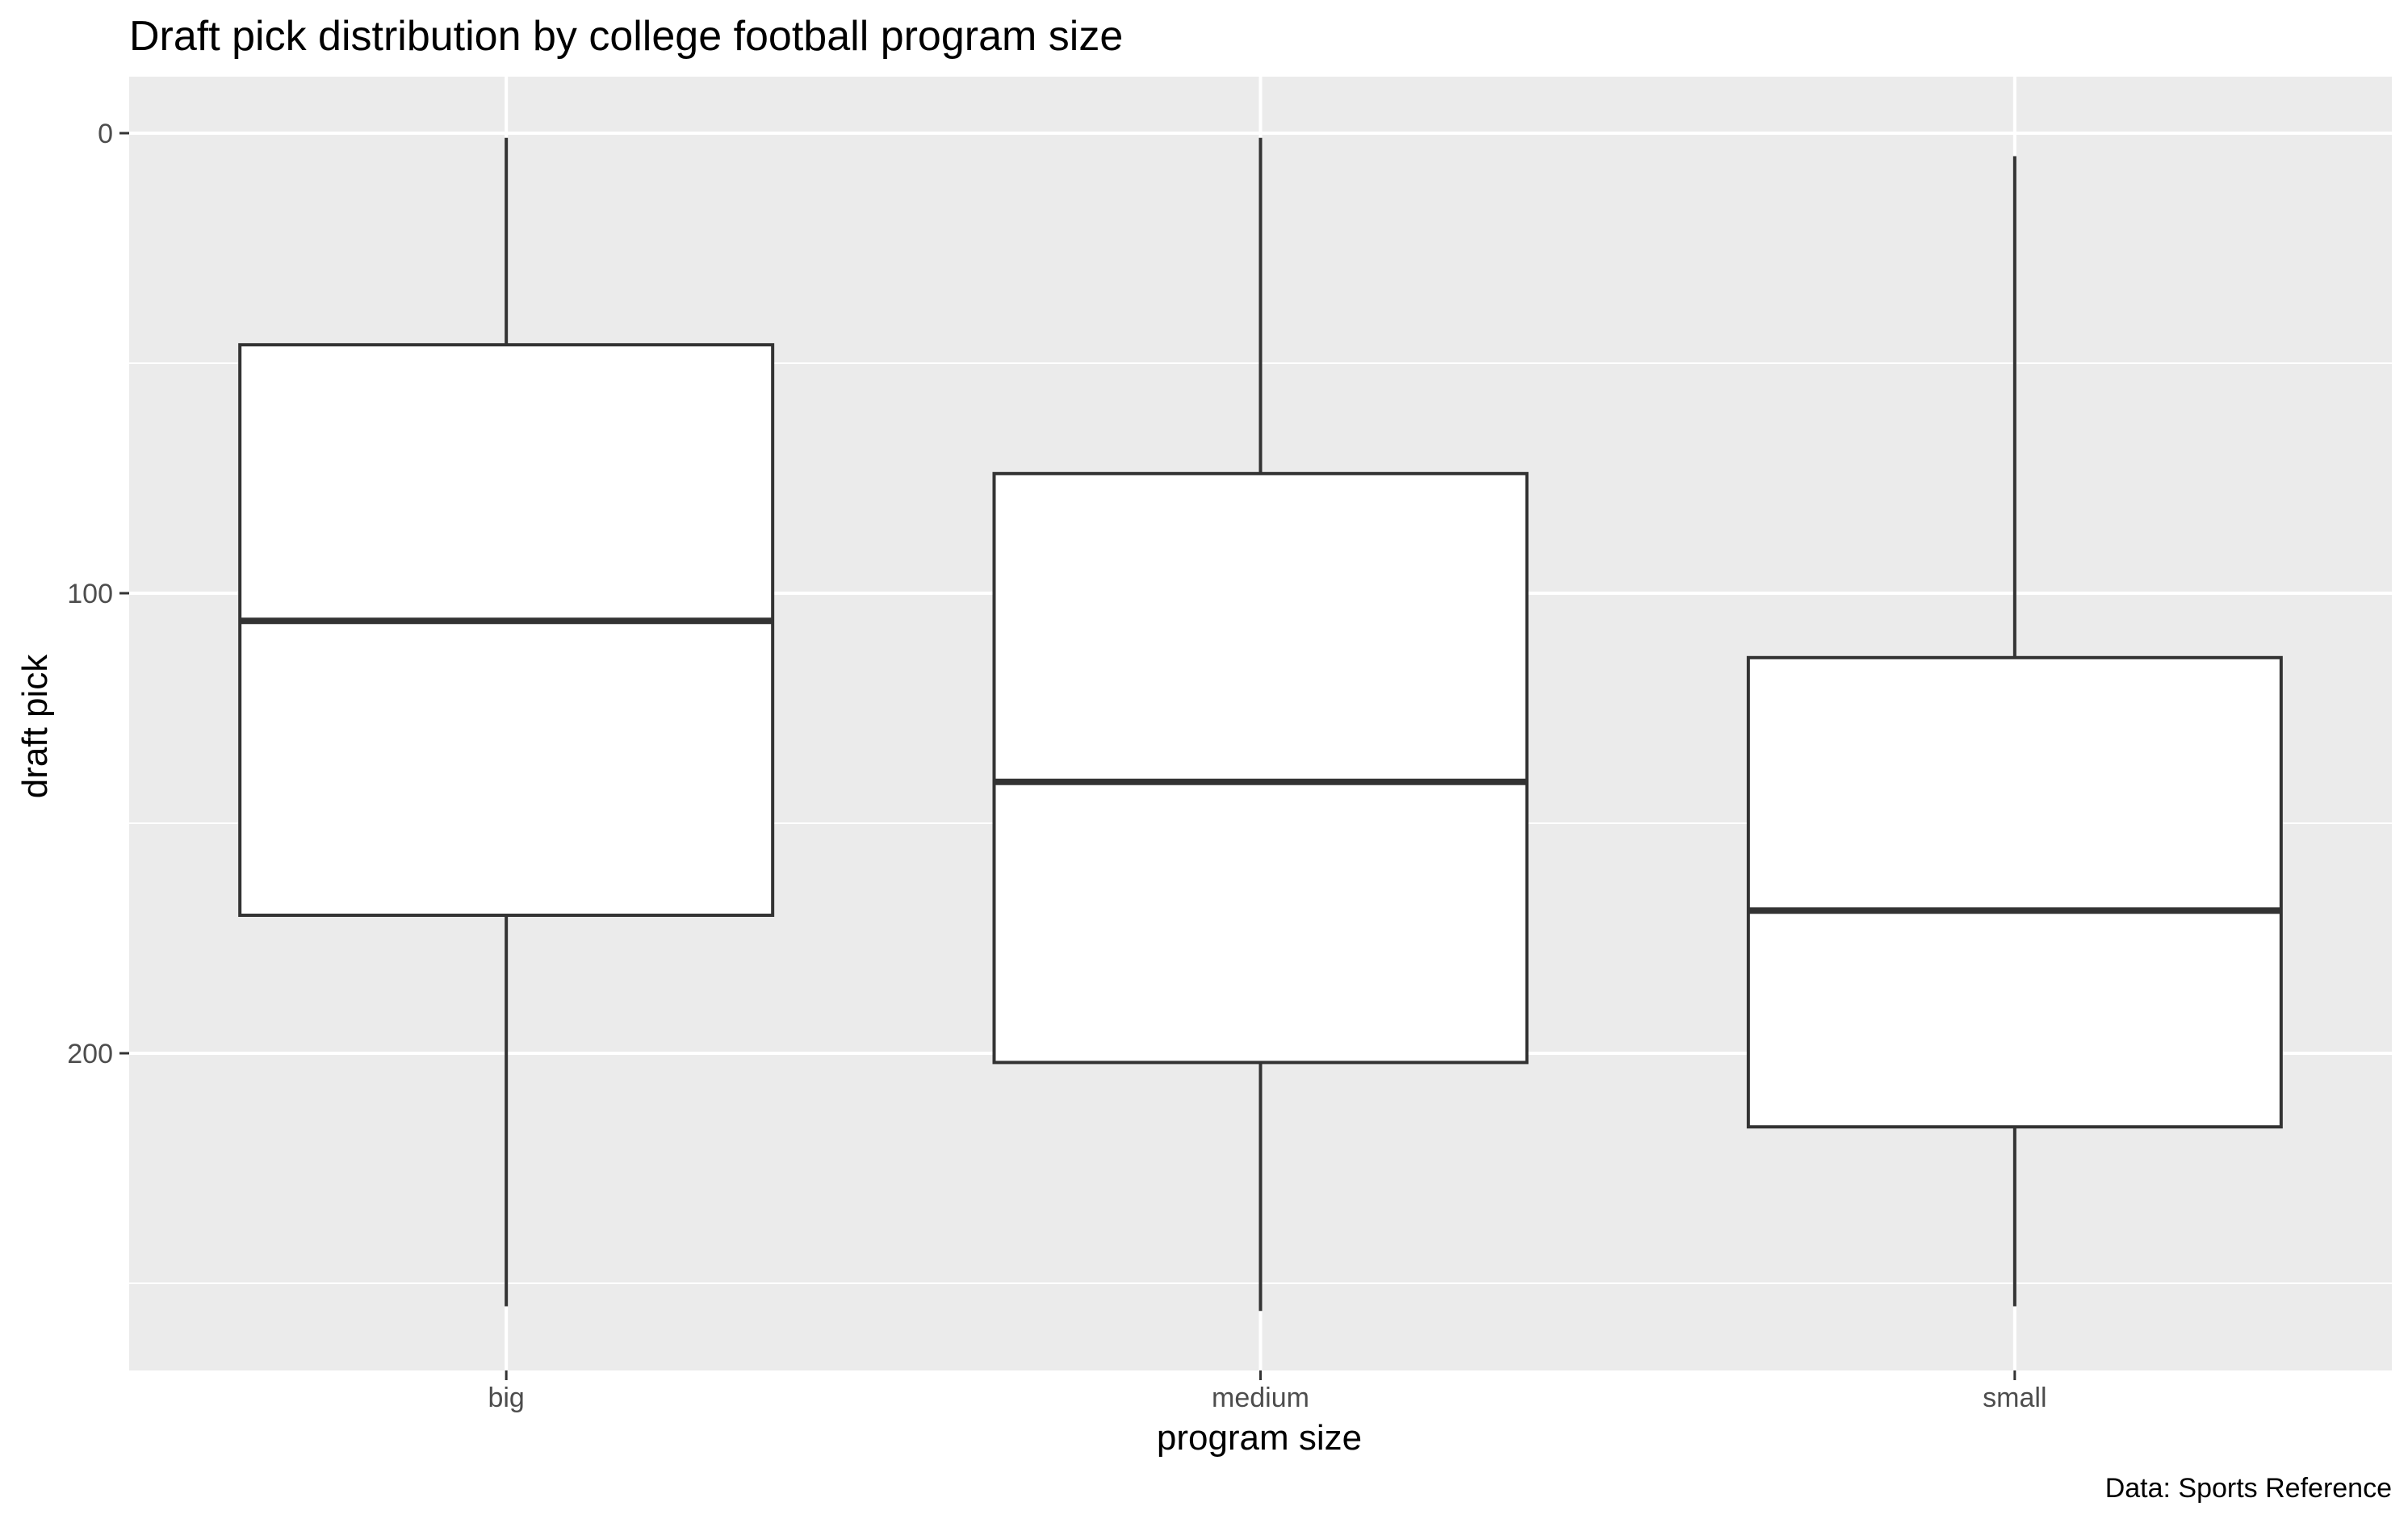 Image resolution: width=2408 pixels, height=1523 pixels. Describe the element at coordinates (35, 726) in the screenshot. I see `y-axis-title: draft pick` at that location.